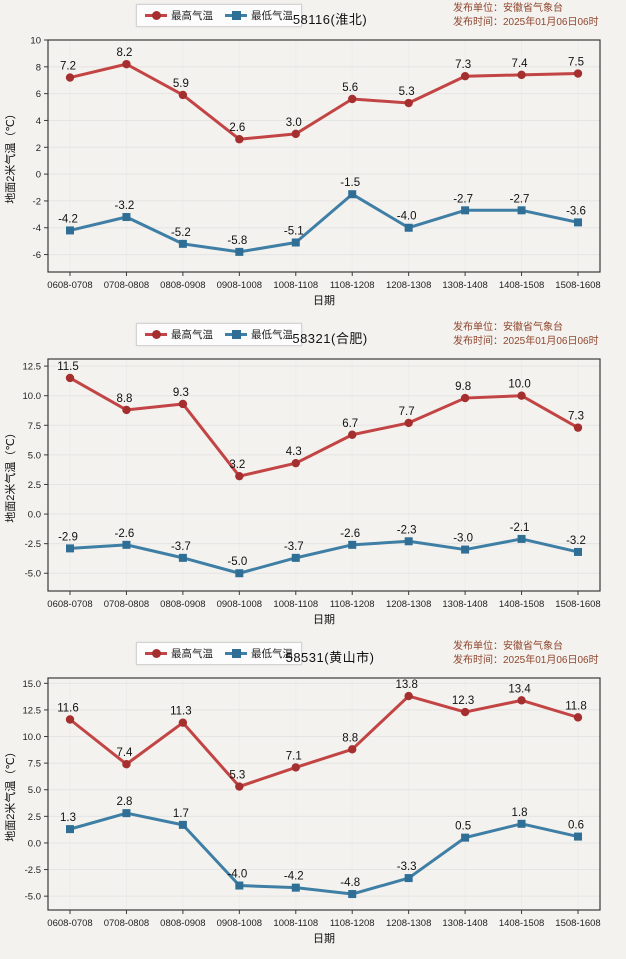 The image size is (626, 959). I want to click on station-title: 58116(淮北), so click(330, 19).